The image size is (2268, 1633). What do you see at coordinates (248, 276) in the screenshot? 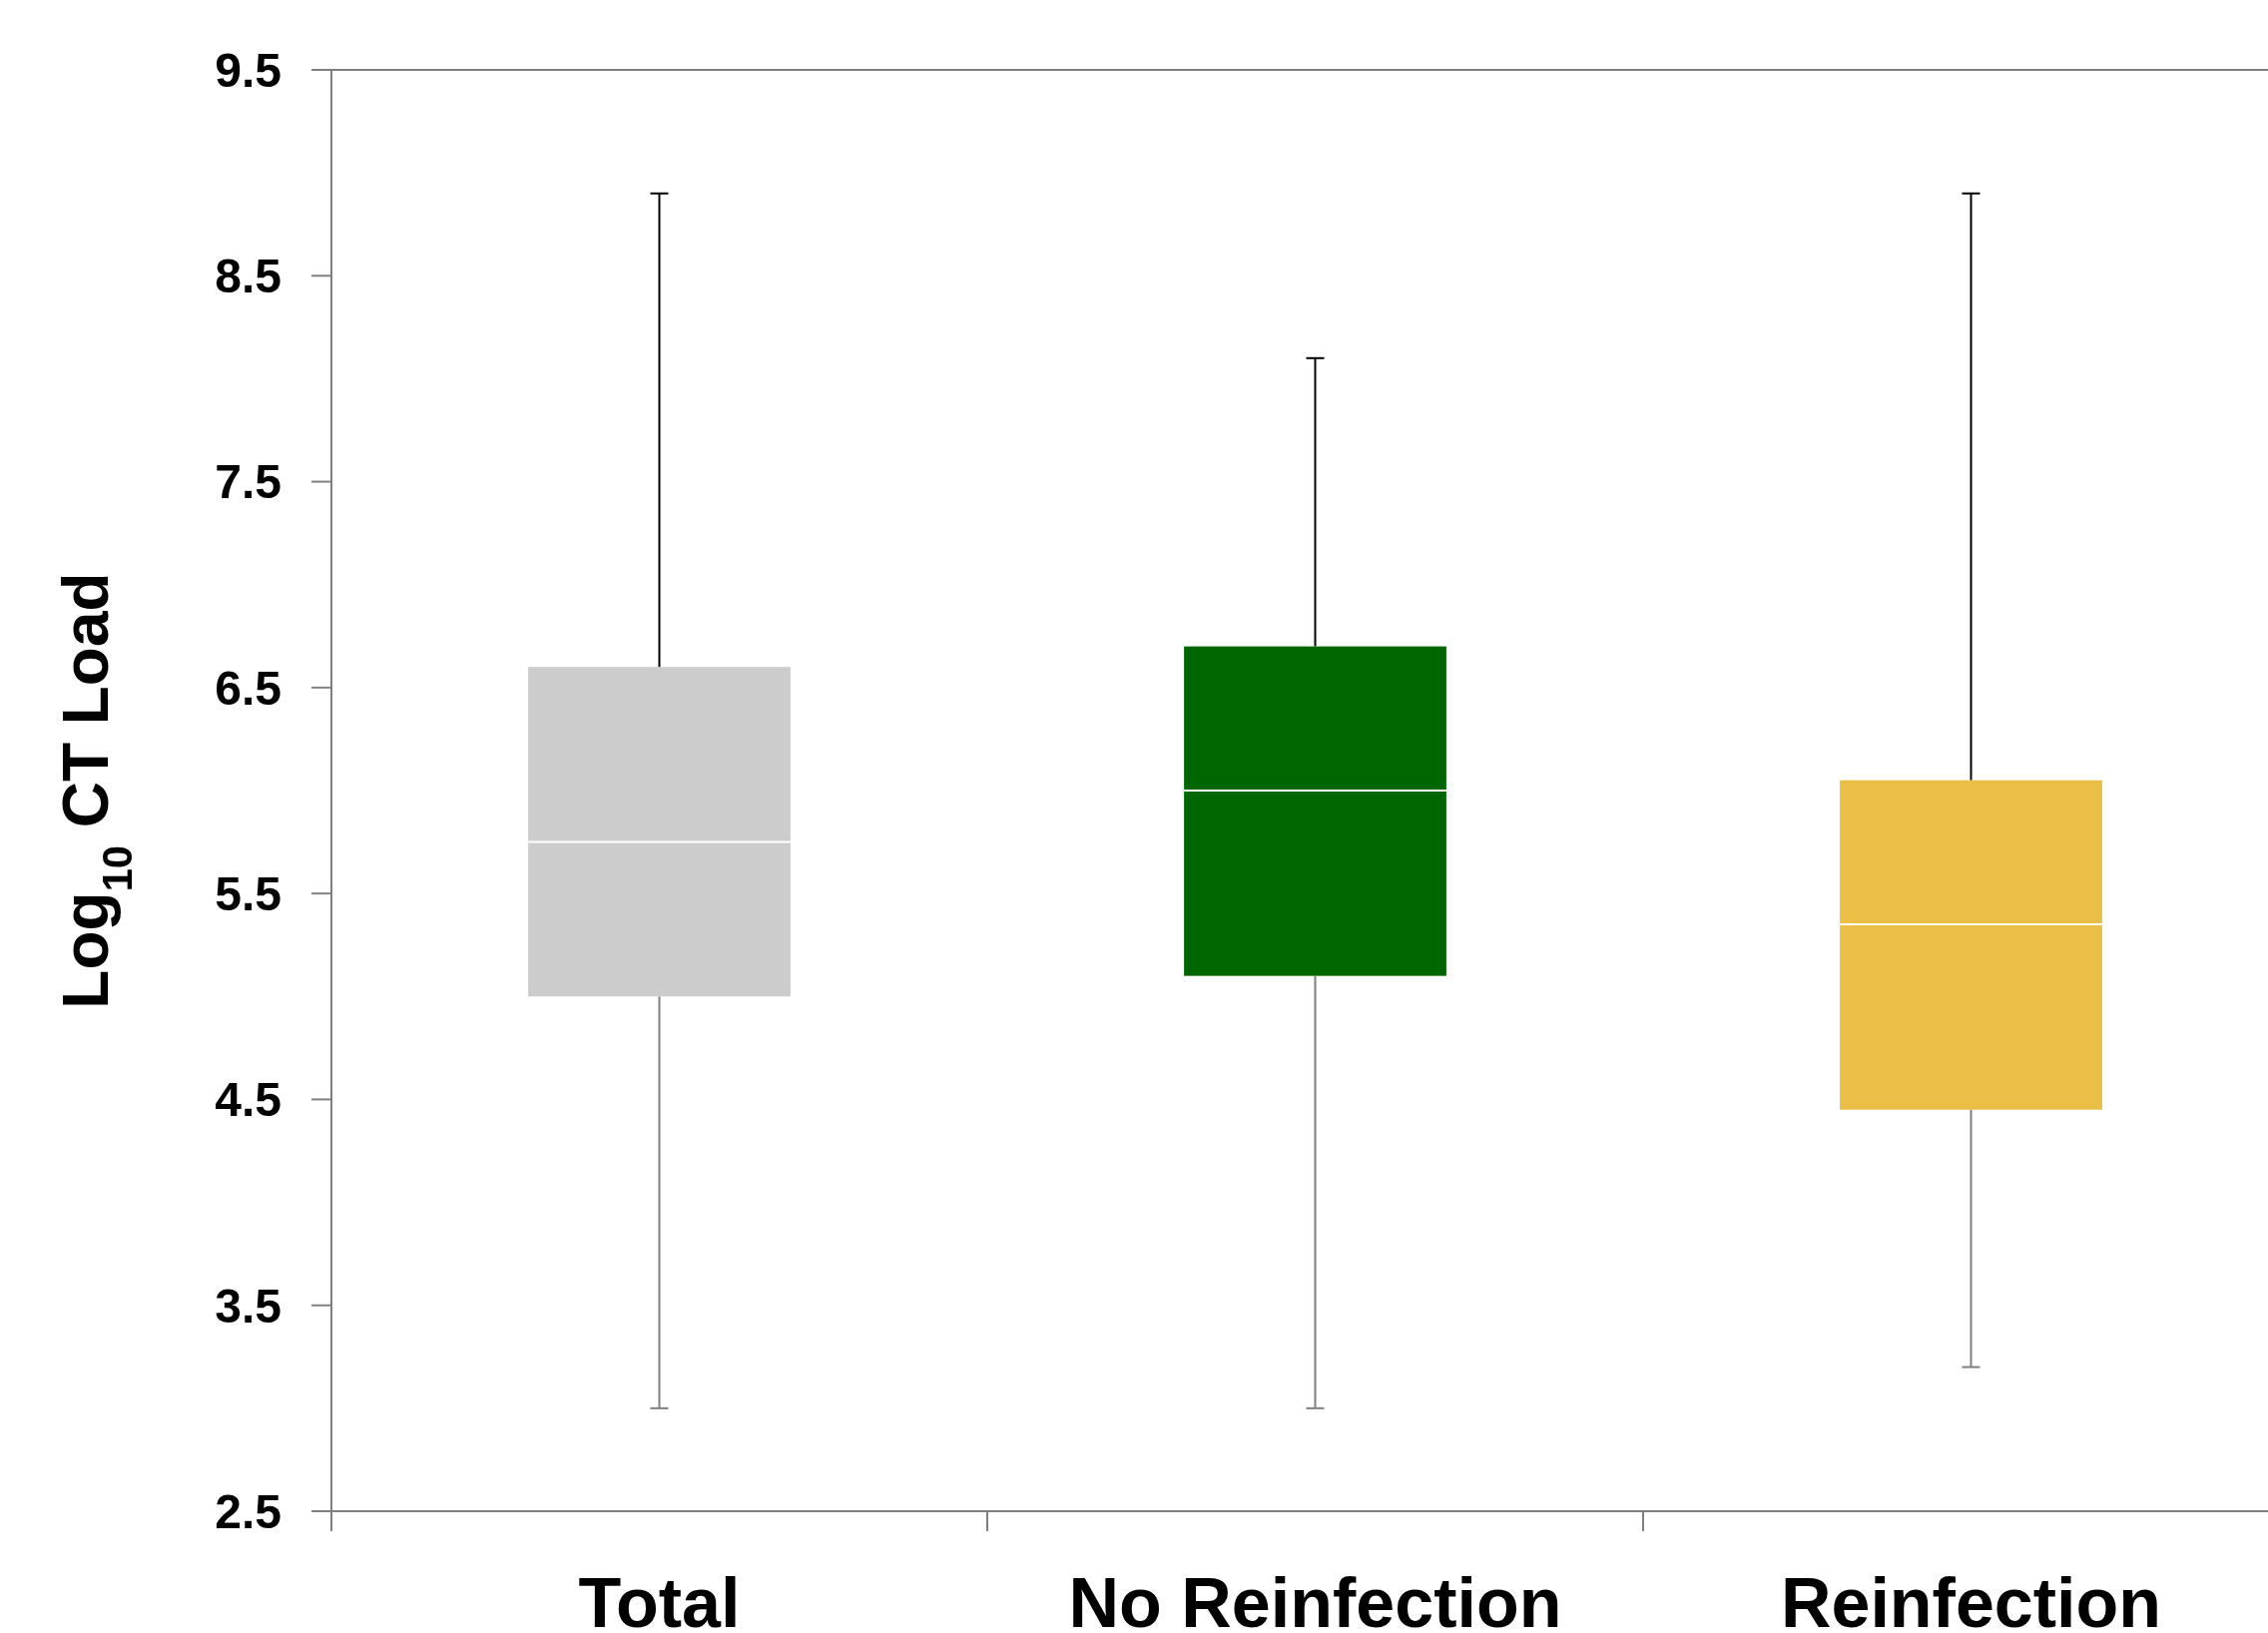
I see `y-tick-label: 8.5` at bounding box center [248, 276].